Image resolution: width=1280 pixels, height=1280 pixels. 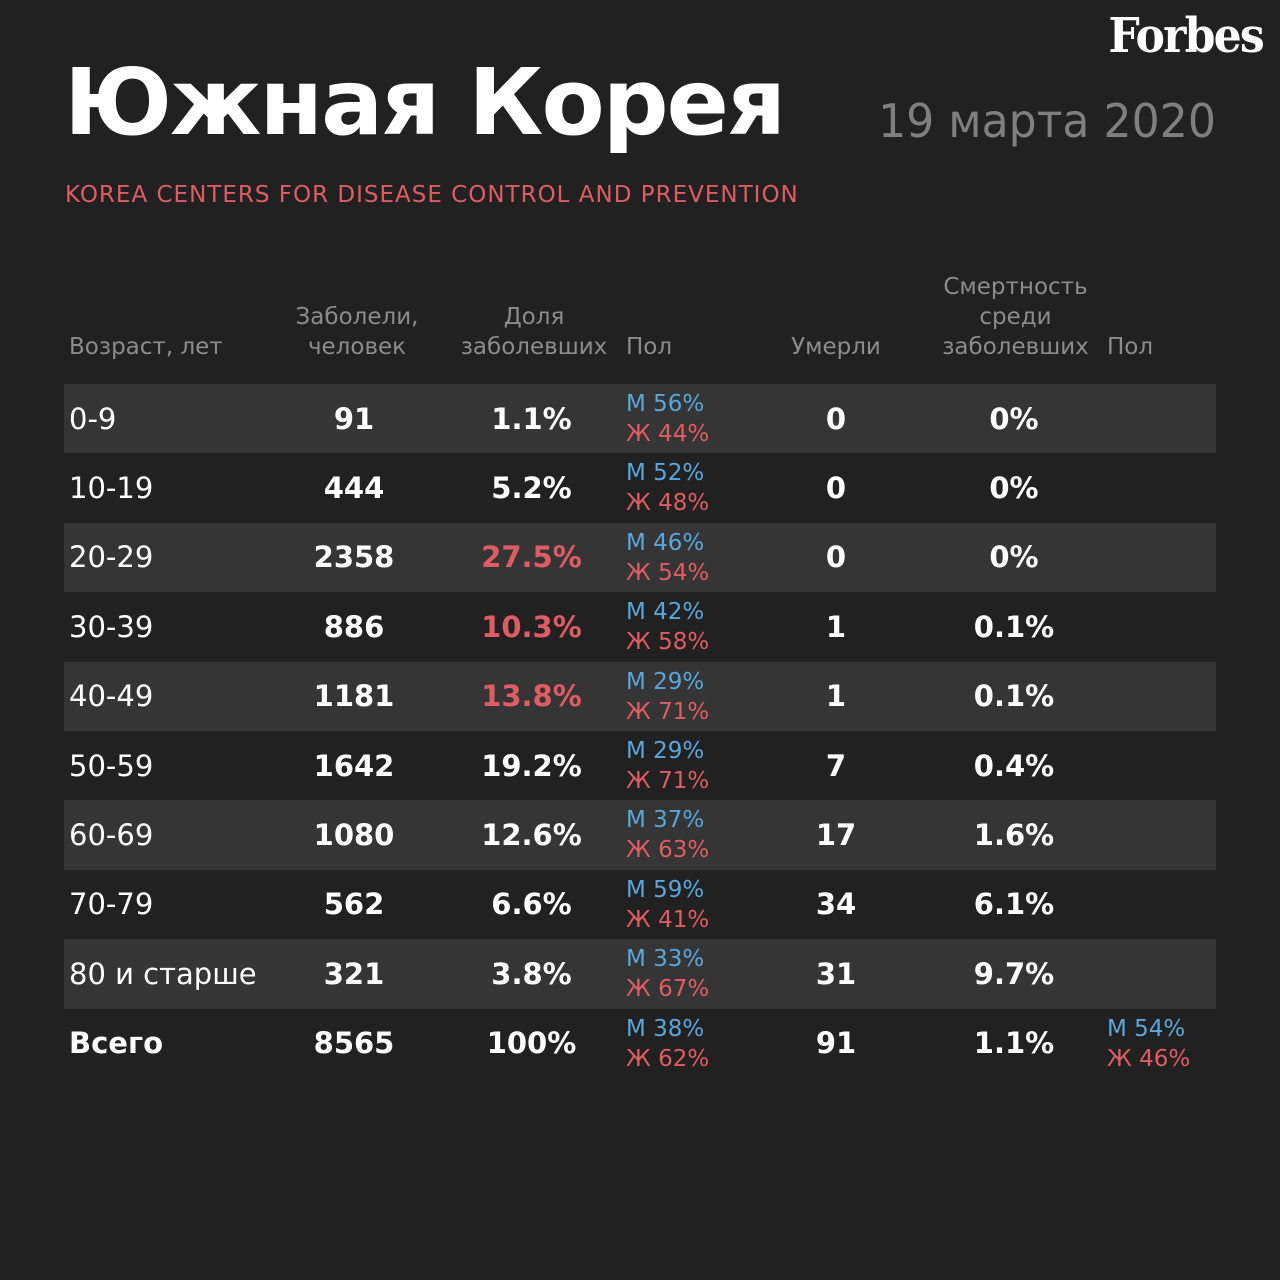 I want to click on share-cell: 13.8%, so click(x=531, y=696).